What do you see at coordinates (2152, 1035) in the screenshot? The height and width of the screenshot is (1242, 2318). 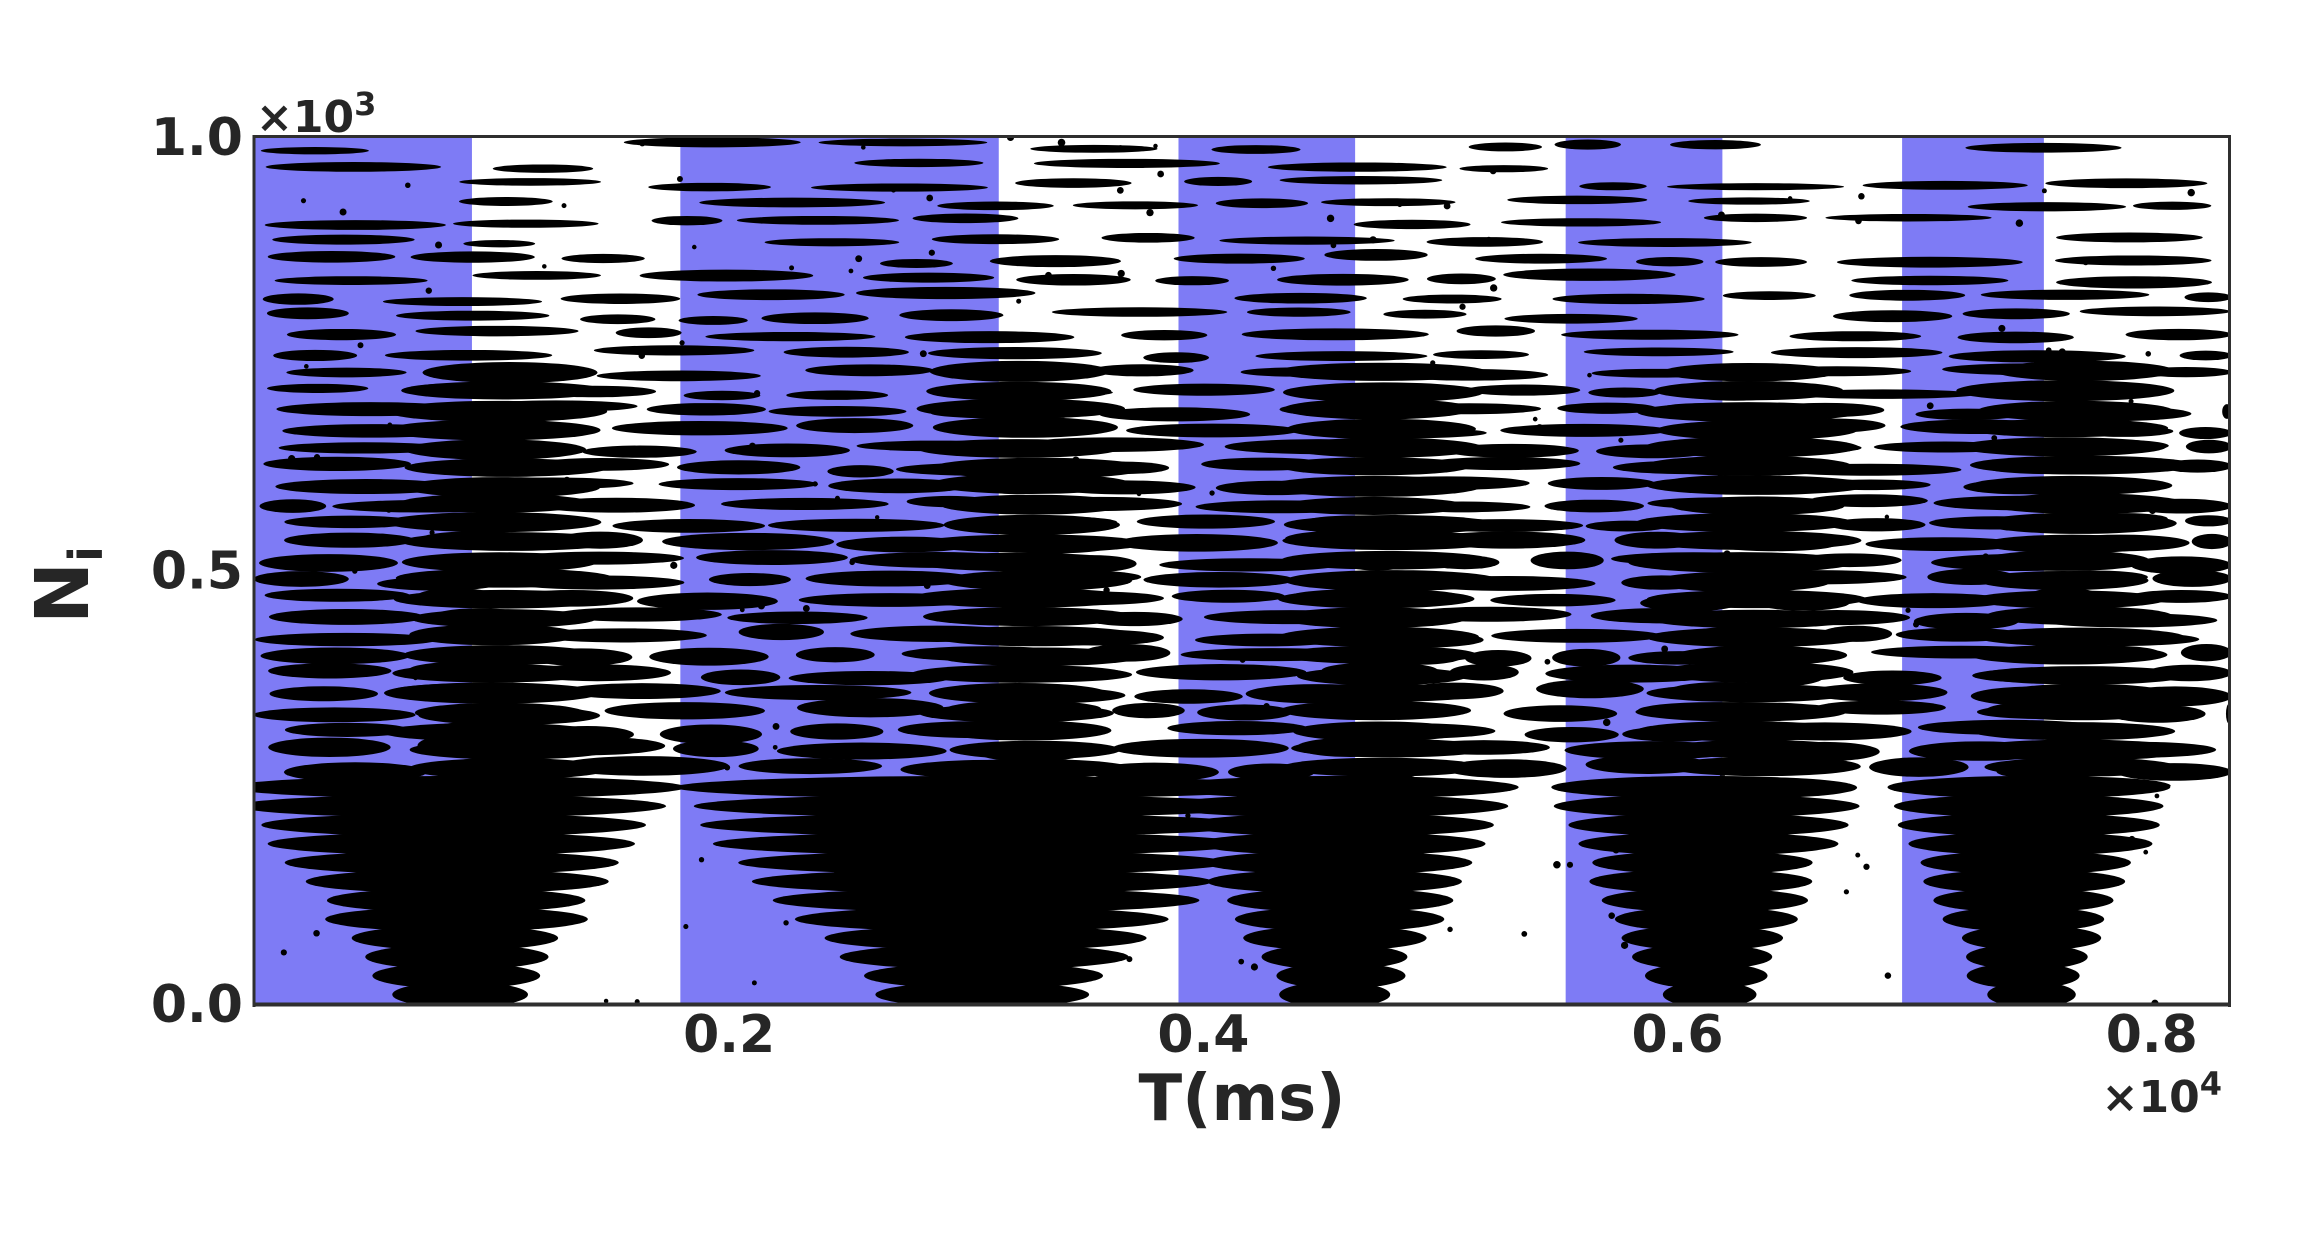 I see `x-tick-label-0.8: 0.8` at bounding box center [2152, 1035].